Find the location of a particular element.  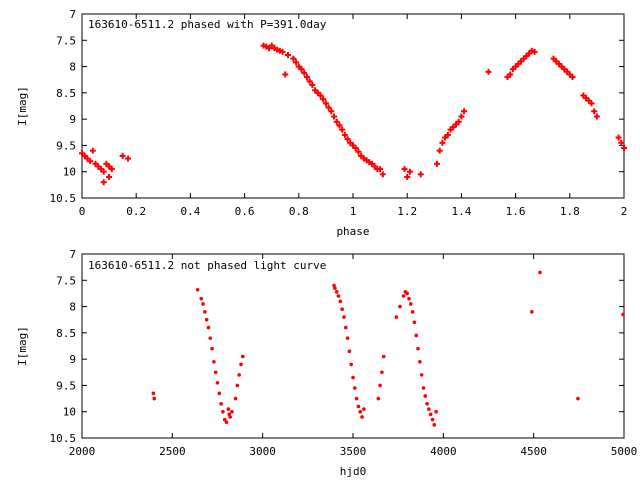

x-tick-label: 0.2 is located at coordinates (136, 211).